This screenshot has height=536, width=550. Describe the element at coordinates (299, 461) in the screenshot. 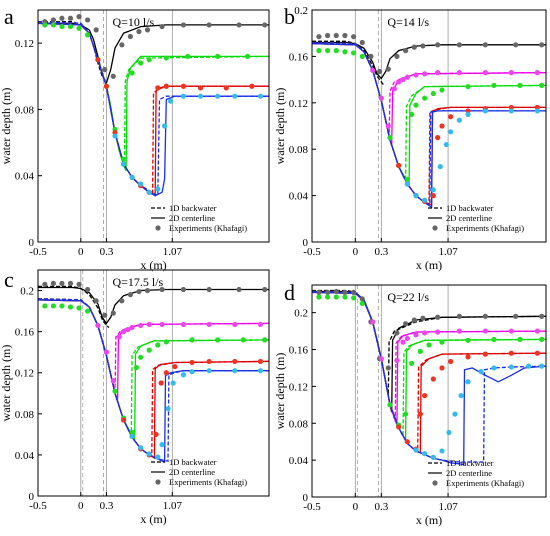

I see `y-tick-label: 0.04` at that location.